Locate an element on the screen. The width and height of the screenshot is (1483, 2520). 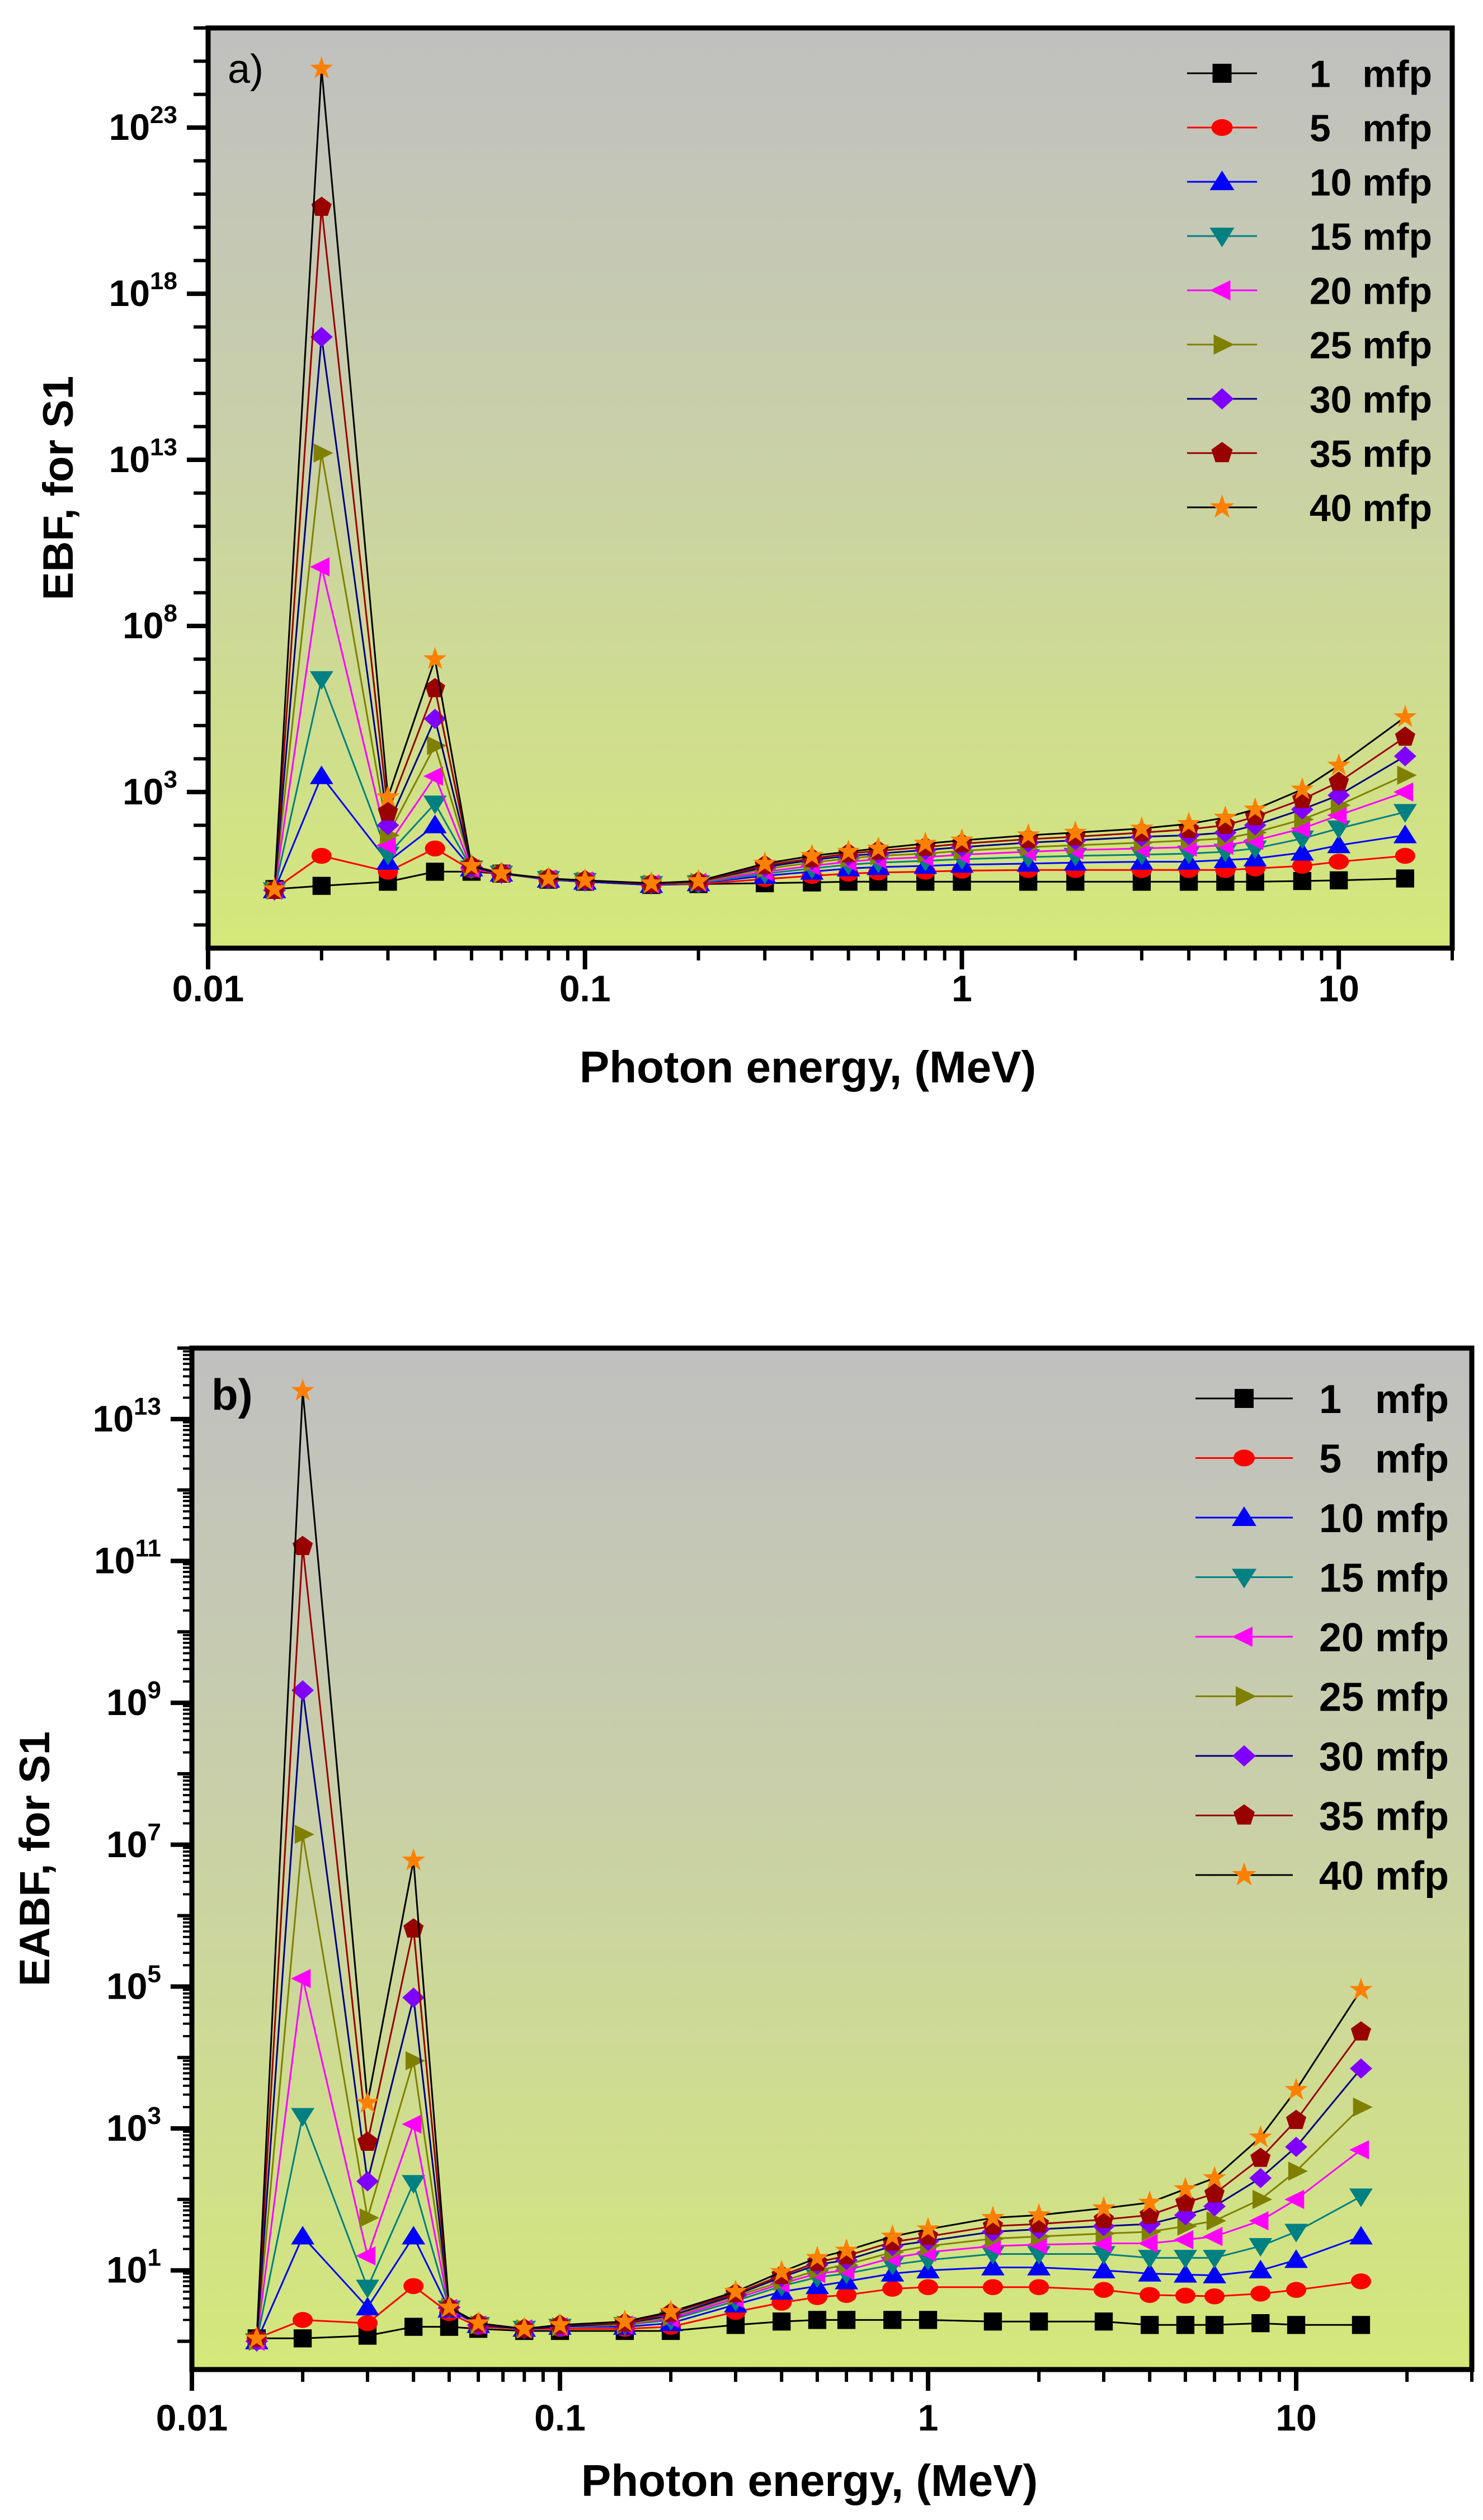
legend-label: 15 mfp is located at coordinates (1384, 1578).